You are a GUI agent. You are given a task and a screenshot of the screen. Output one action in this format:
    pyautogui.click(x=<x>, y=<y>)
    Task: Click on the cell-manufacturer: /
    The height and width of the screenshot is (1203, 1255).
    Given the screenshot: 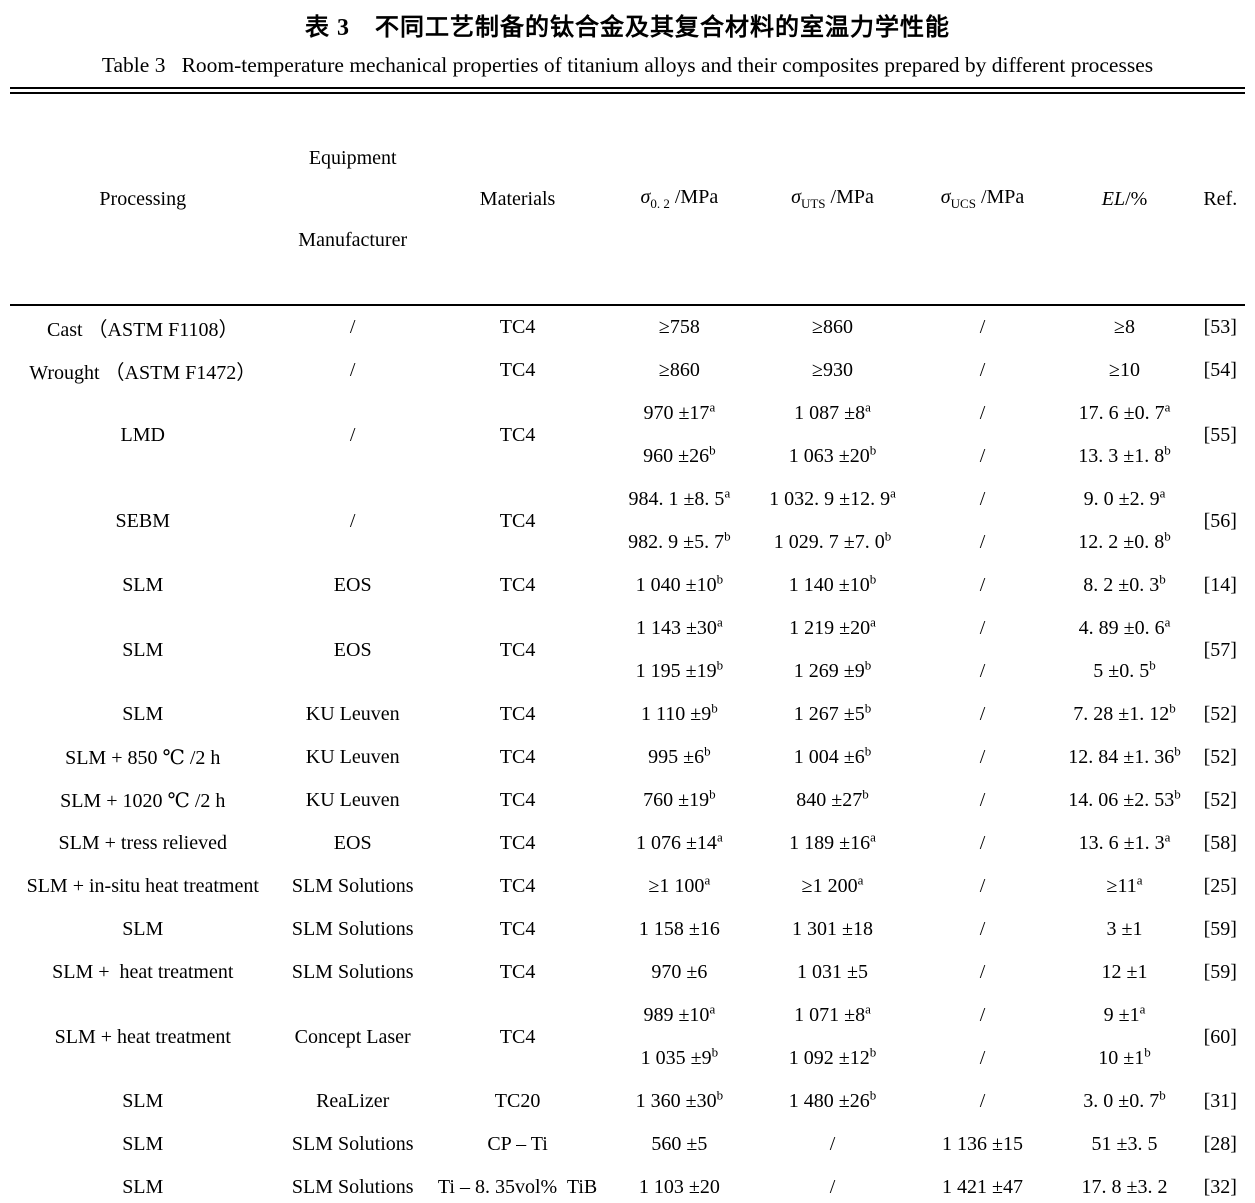 What is the action you would take?
    pyautogui.click(x=352, y=370)
    